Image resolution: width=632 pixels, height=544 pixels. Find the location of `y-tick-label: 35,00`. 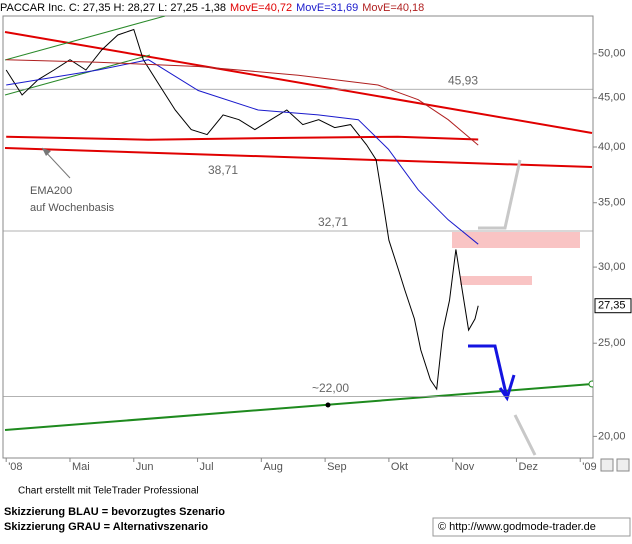

y-tick-label: 35,00 is located at coordinates (612, 203).